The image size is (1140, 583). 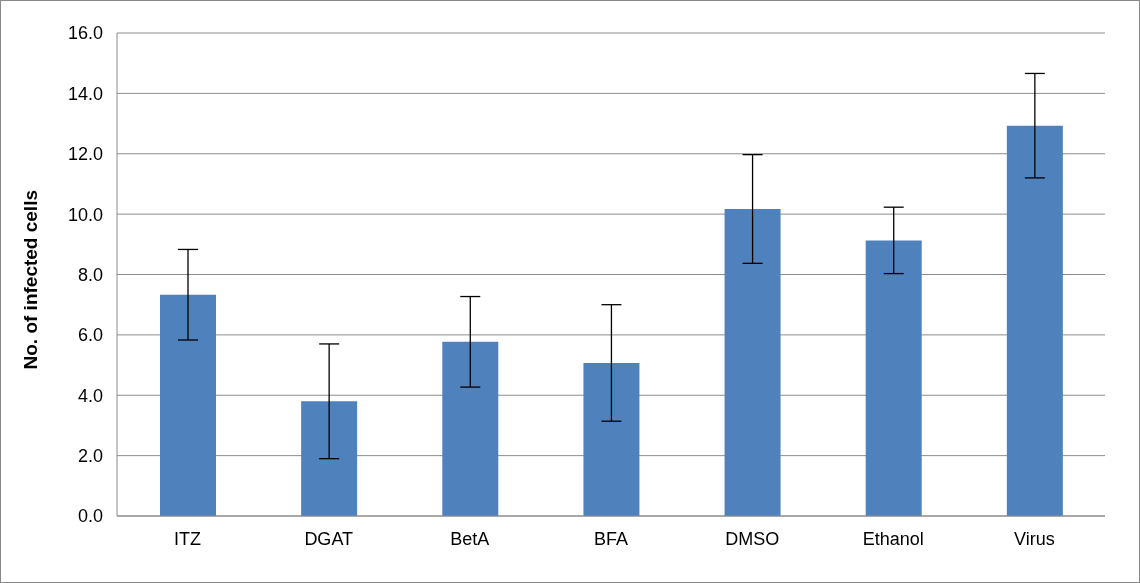 What do you see at coordinates (90, 395) in the screenshot?
I see `y-tick-label: 4.0` at bounding box center [90, 395].